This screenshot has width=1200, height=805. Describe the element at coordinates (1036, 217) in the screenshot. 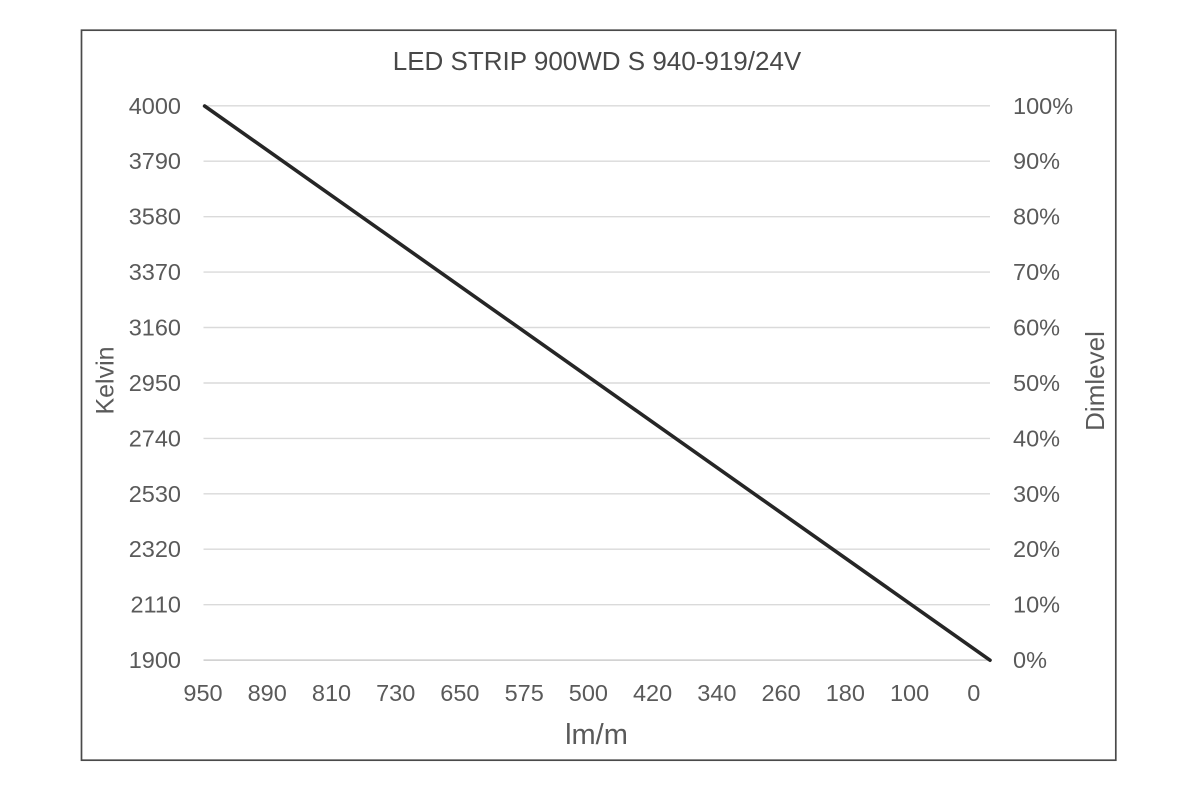

I see `svg-text: 80%` at that location.